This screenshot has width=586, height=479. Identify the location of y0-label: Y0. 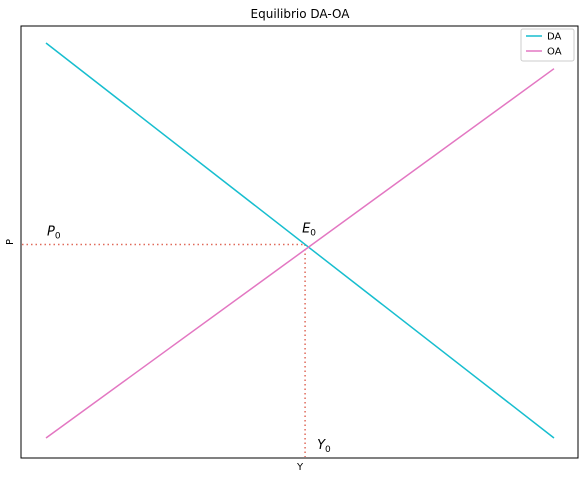
(324, 446).